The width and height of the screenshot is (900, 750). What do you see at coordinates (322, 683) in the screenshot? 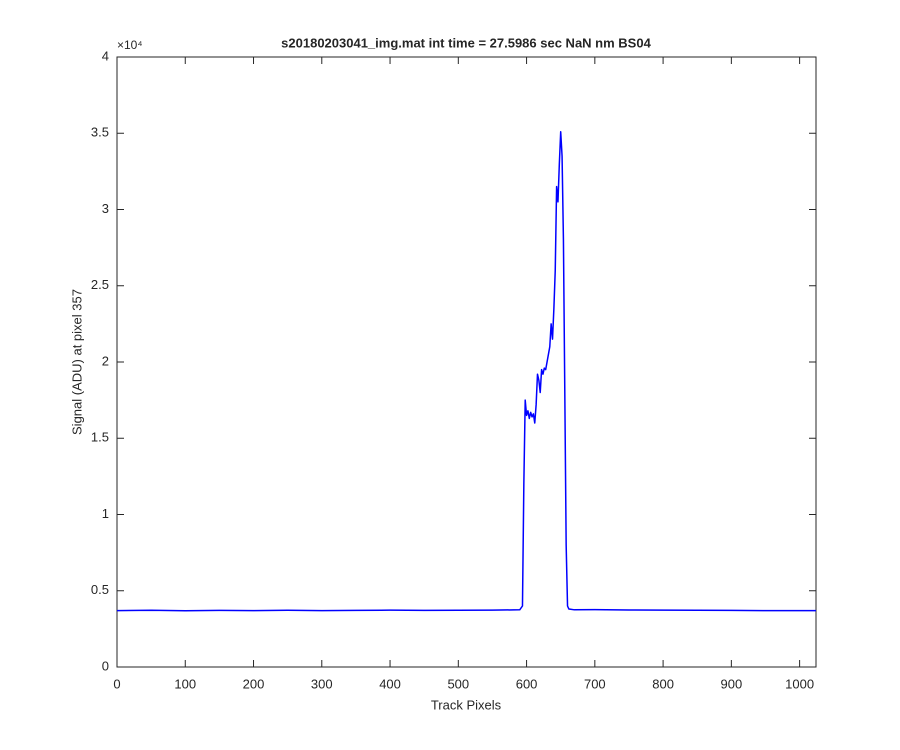
I see `x-tick-label: 300` at bounding box center [322, 683].